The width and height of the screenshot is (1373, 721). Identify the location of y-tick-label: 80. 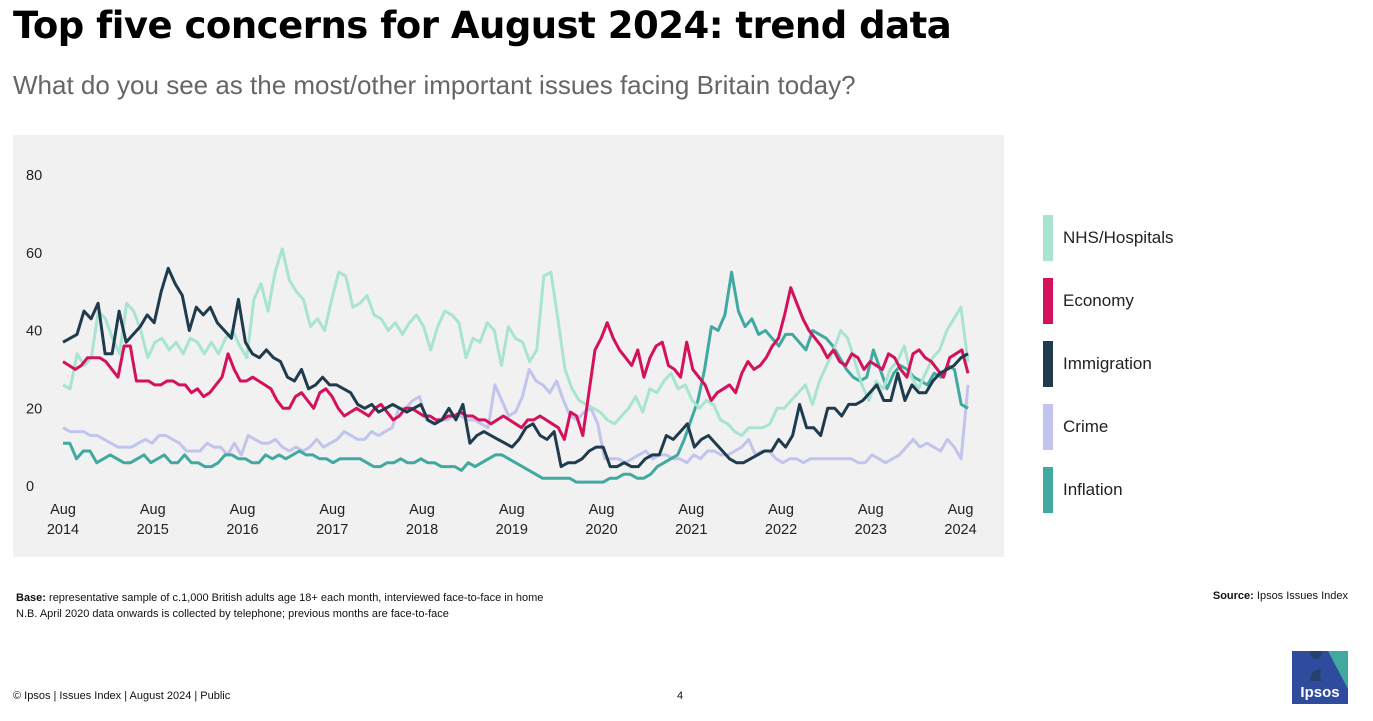
(34, 176).